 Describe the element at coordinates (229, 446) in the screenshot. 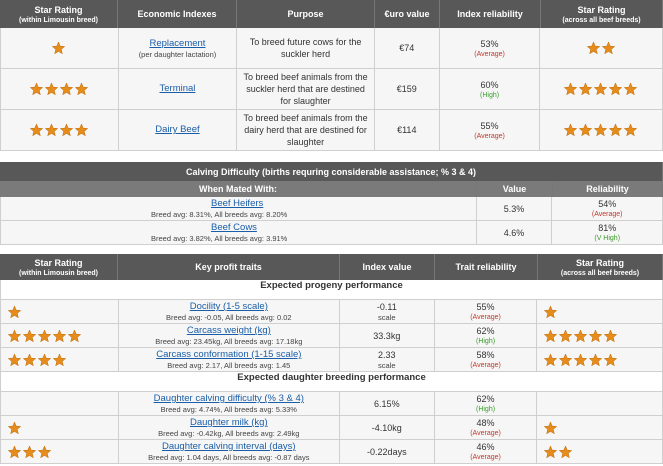

I see `trait-link: Daughter calving interval (days)` at that location.